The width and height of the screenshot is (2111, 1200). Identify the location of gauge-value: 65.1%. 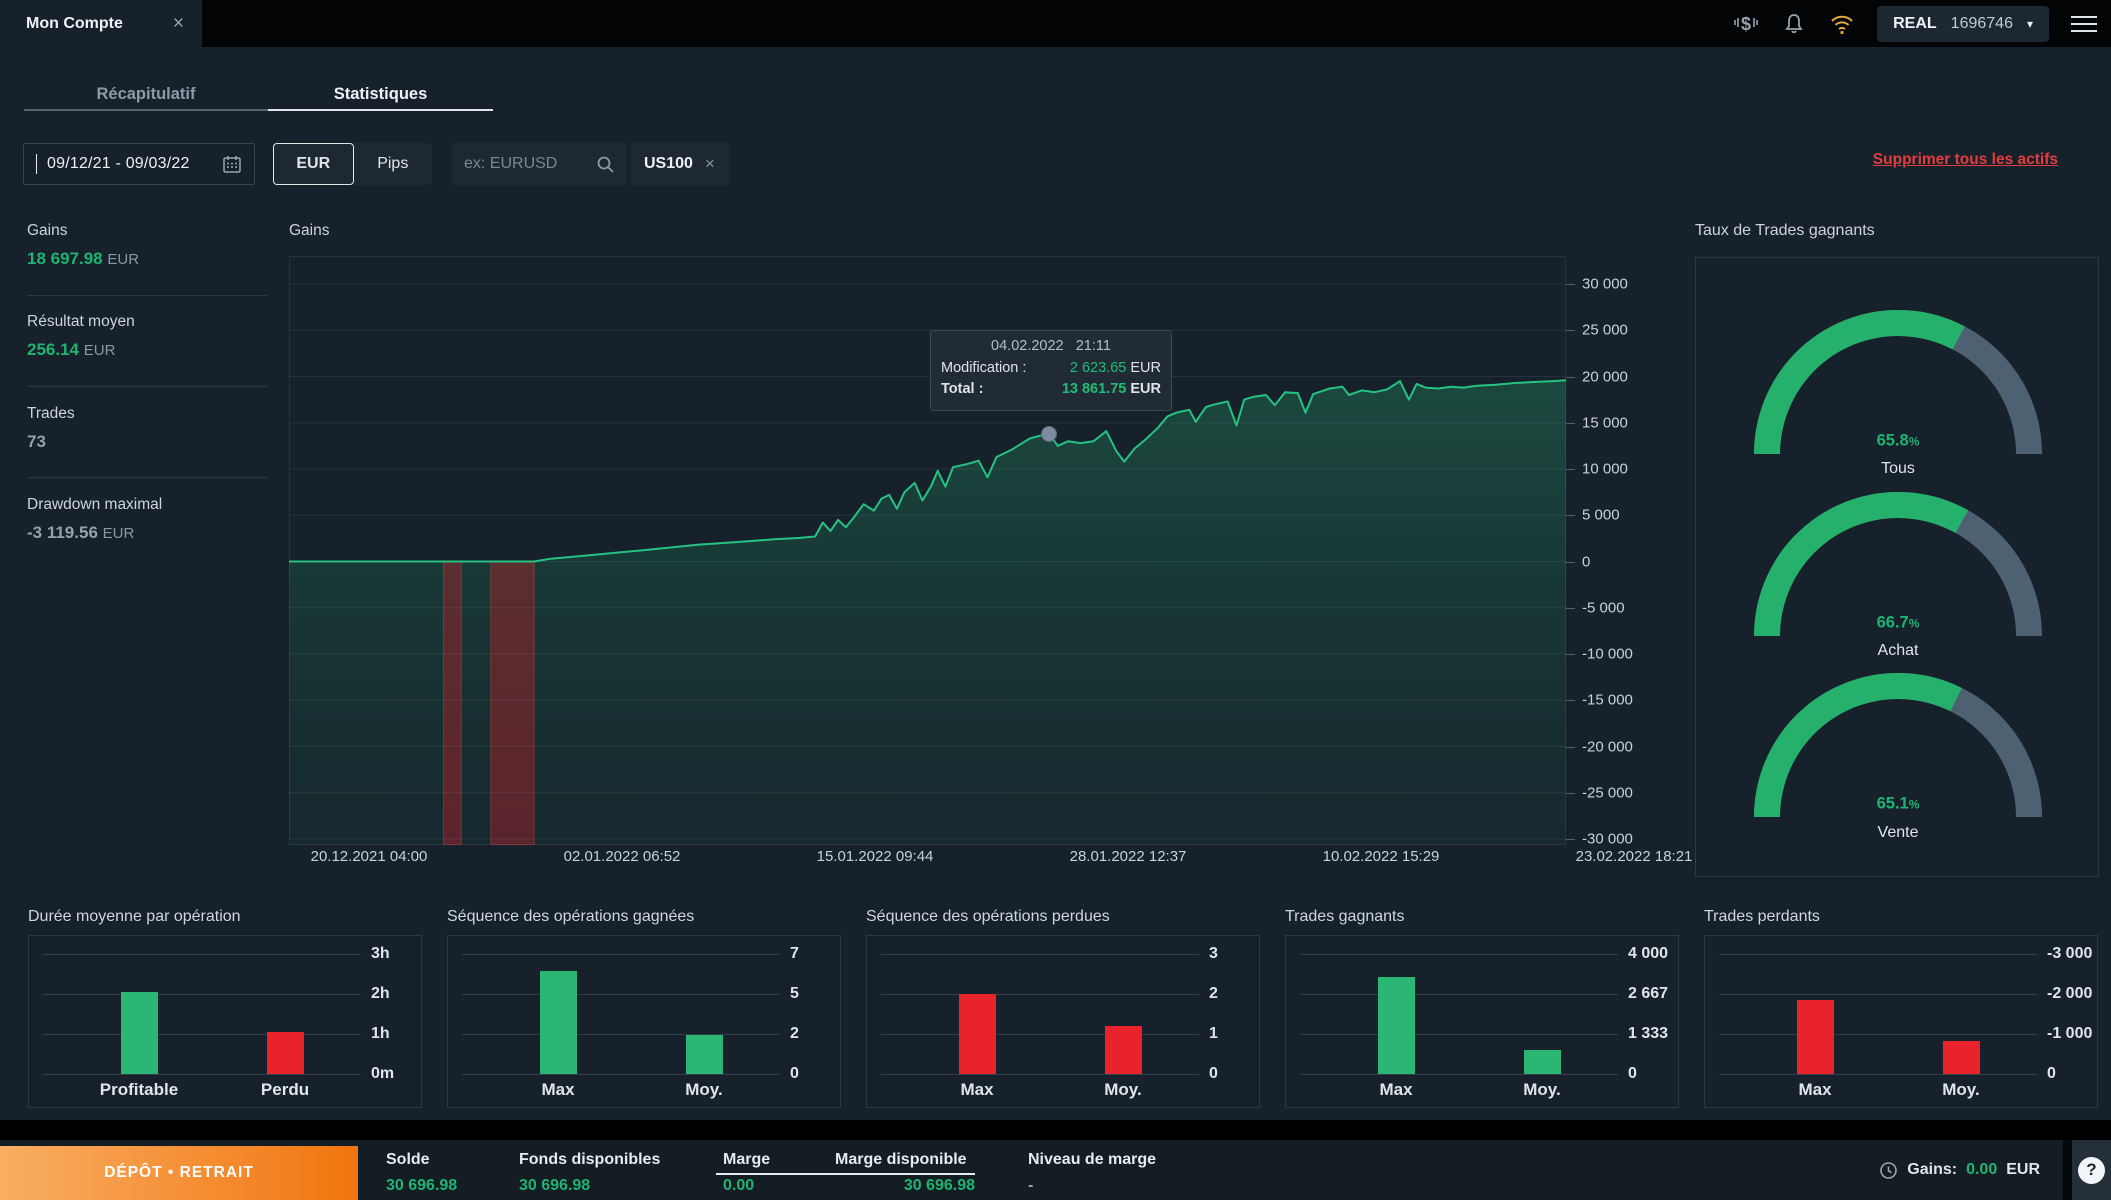
(1898, 803).